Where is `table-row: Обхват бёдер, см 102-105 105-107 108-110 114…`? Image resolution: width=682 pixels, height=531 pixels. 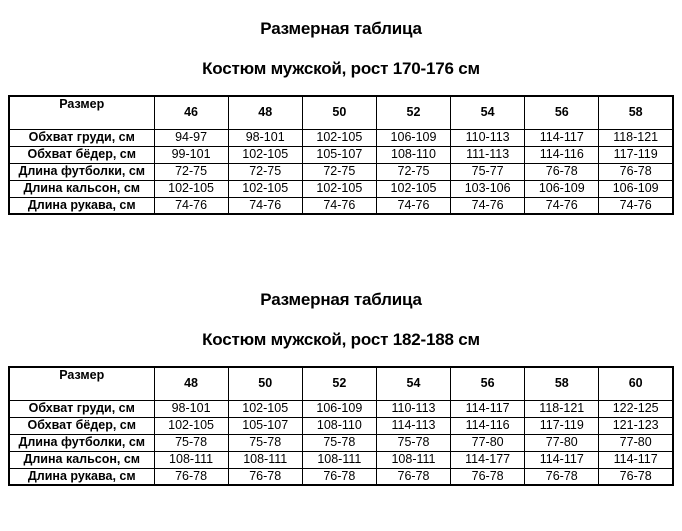
table-row: Обхват бёдер, см 102-105 105-107 108-110 114… is located at coordinates (341, 425).